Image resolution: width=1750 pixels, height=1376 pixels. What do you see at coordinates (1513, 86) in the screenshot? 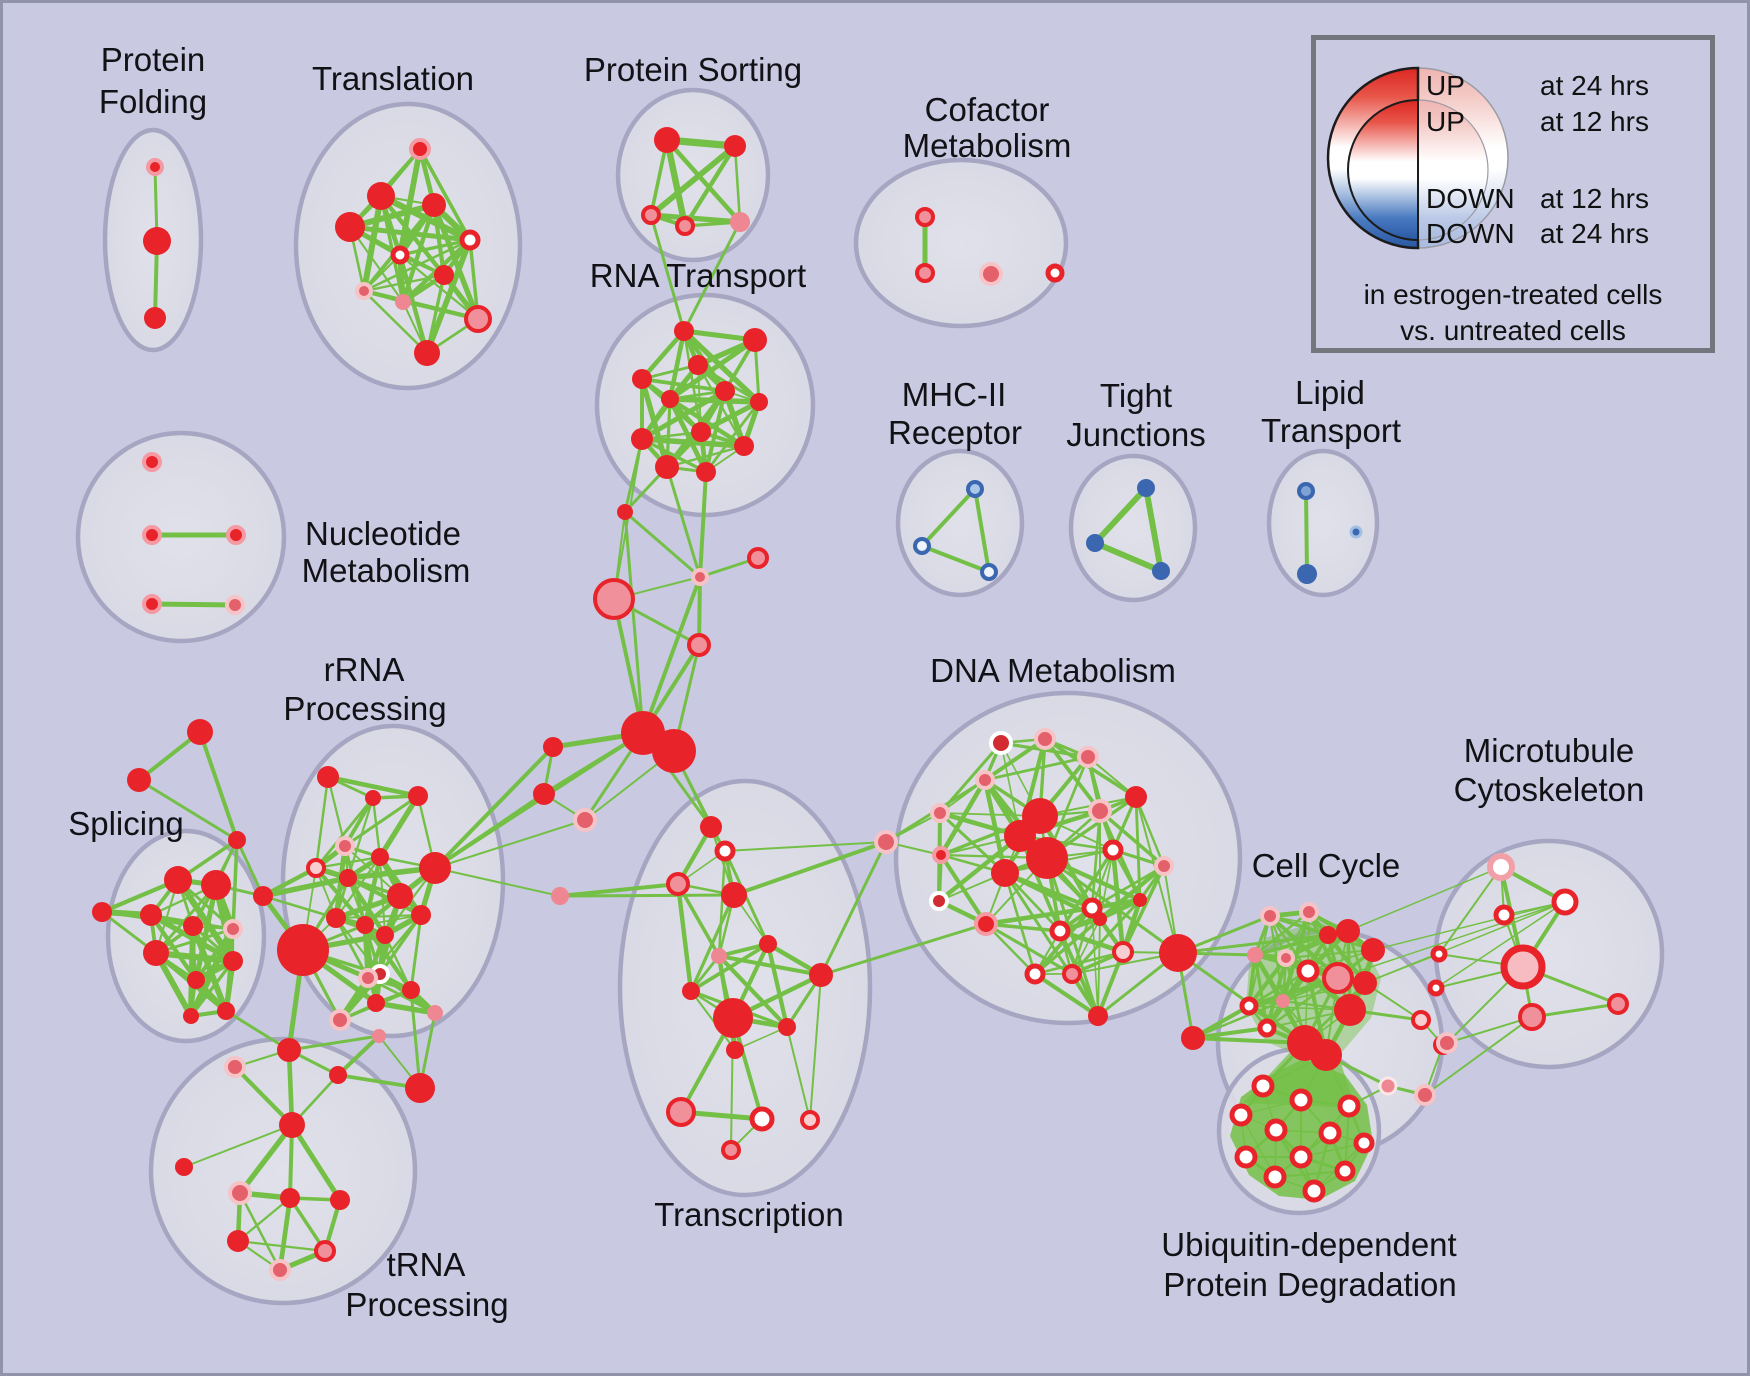
I see `legend-row-up24: UP at 24 hrs` at bounding box center [1513, 86].